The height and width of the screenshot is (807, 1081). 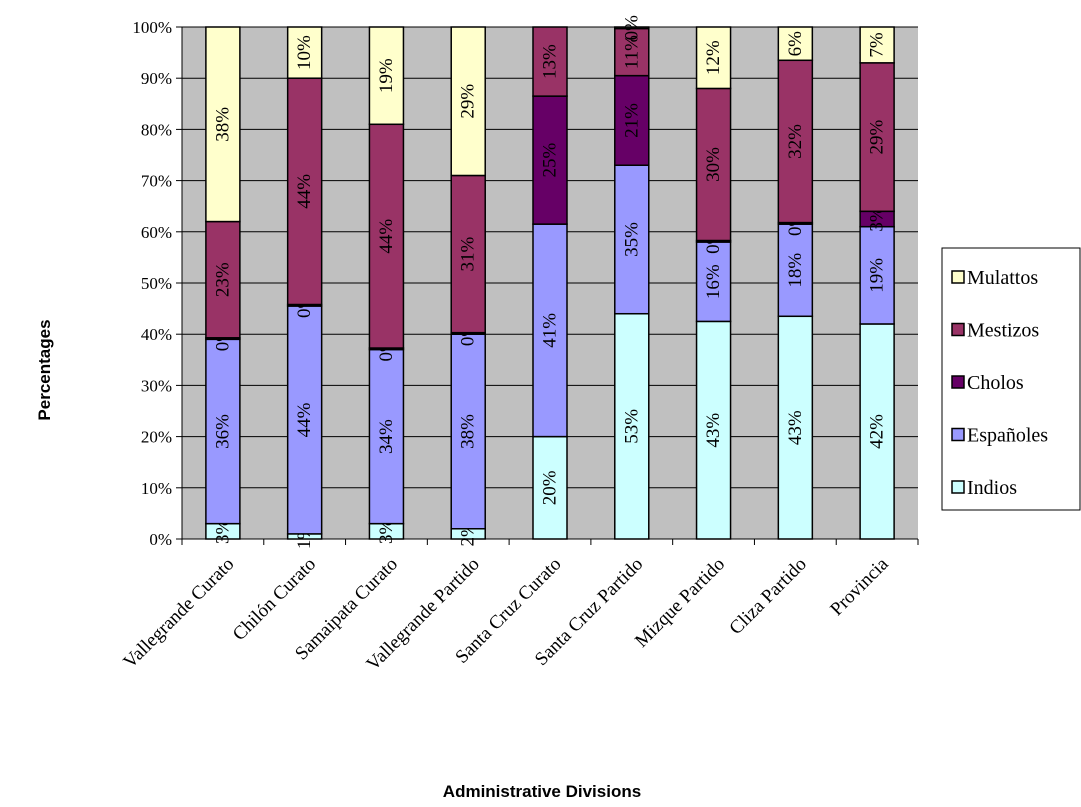 I want to click on y-tick-label: 20%, so click(x=156, y=437).